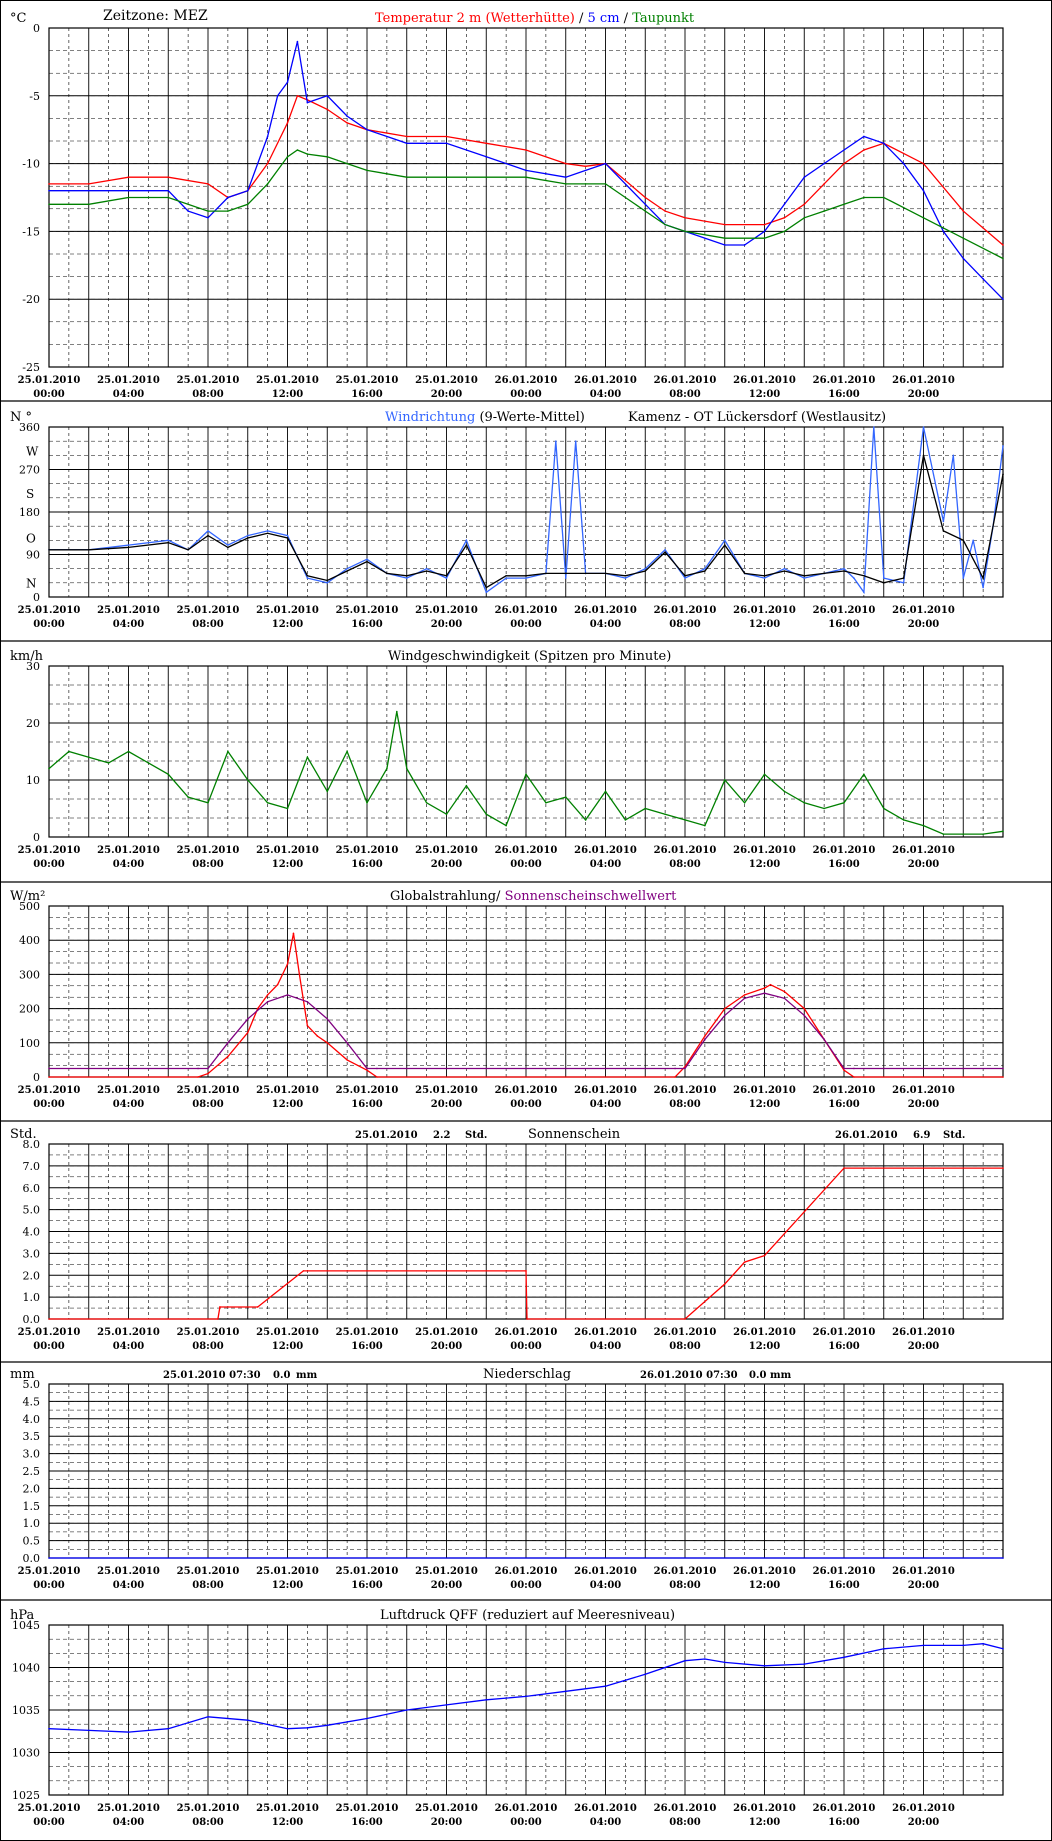  I want to click on unit-label: mm, so click(22, 1374).